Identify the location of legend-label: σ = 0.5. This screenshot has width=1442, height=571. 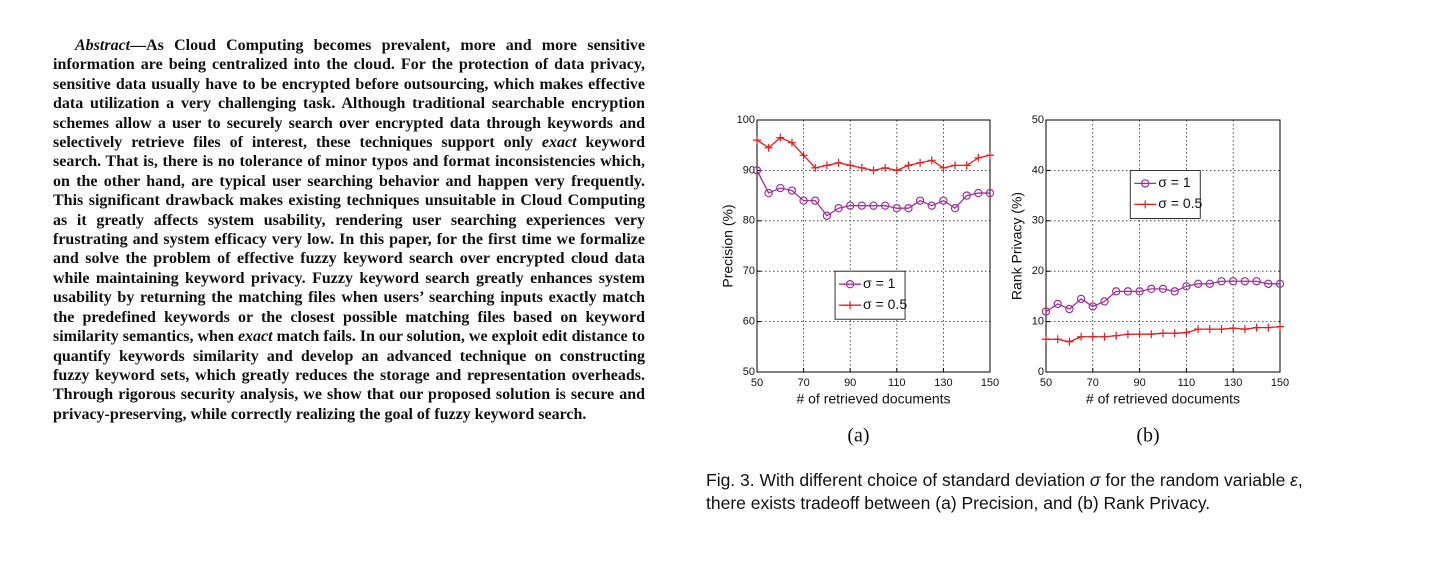
(885, 304).